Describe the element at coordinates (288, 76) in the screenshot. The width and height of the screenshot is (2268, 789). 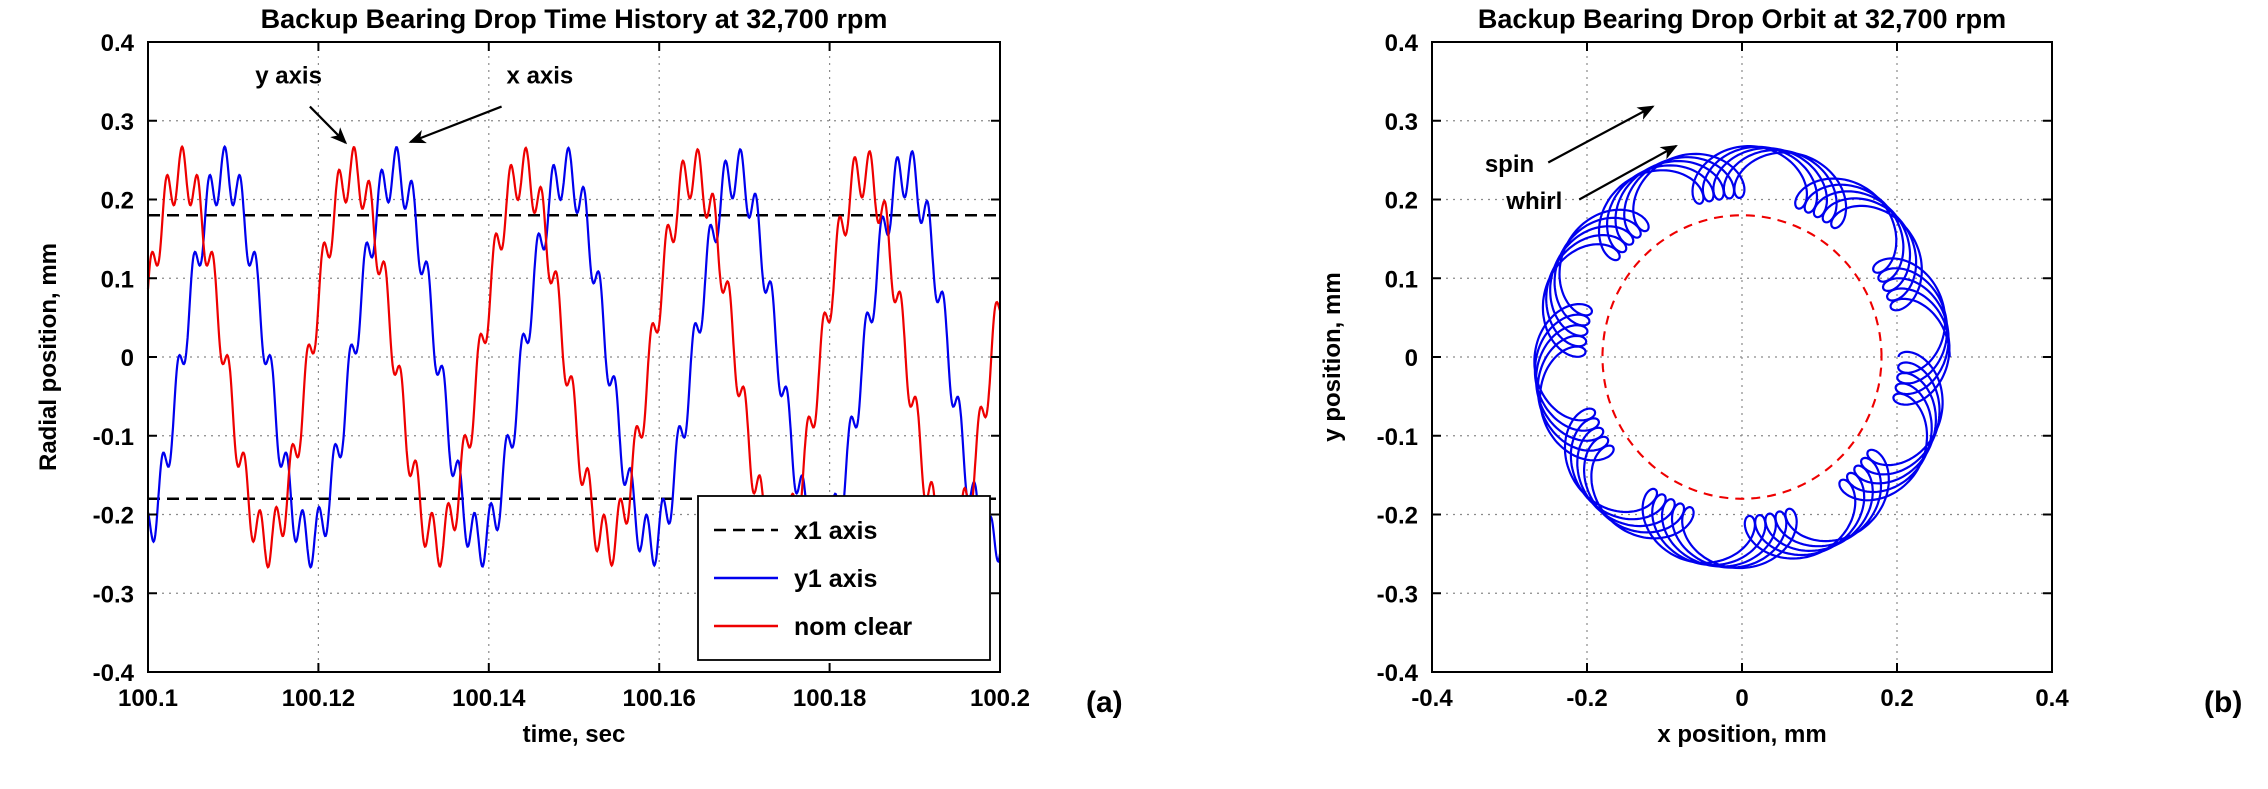
I see `annotation-text: y axis` at that location.